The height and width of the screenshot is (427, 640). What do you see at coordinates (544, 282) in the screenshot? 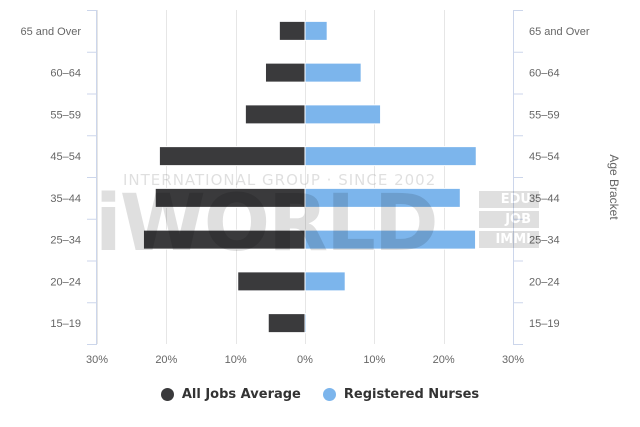
I see `category-label-right-6: 20–24` at bounding box center [544, 282].